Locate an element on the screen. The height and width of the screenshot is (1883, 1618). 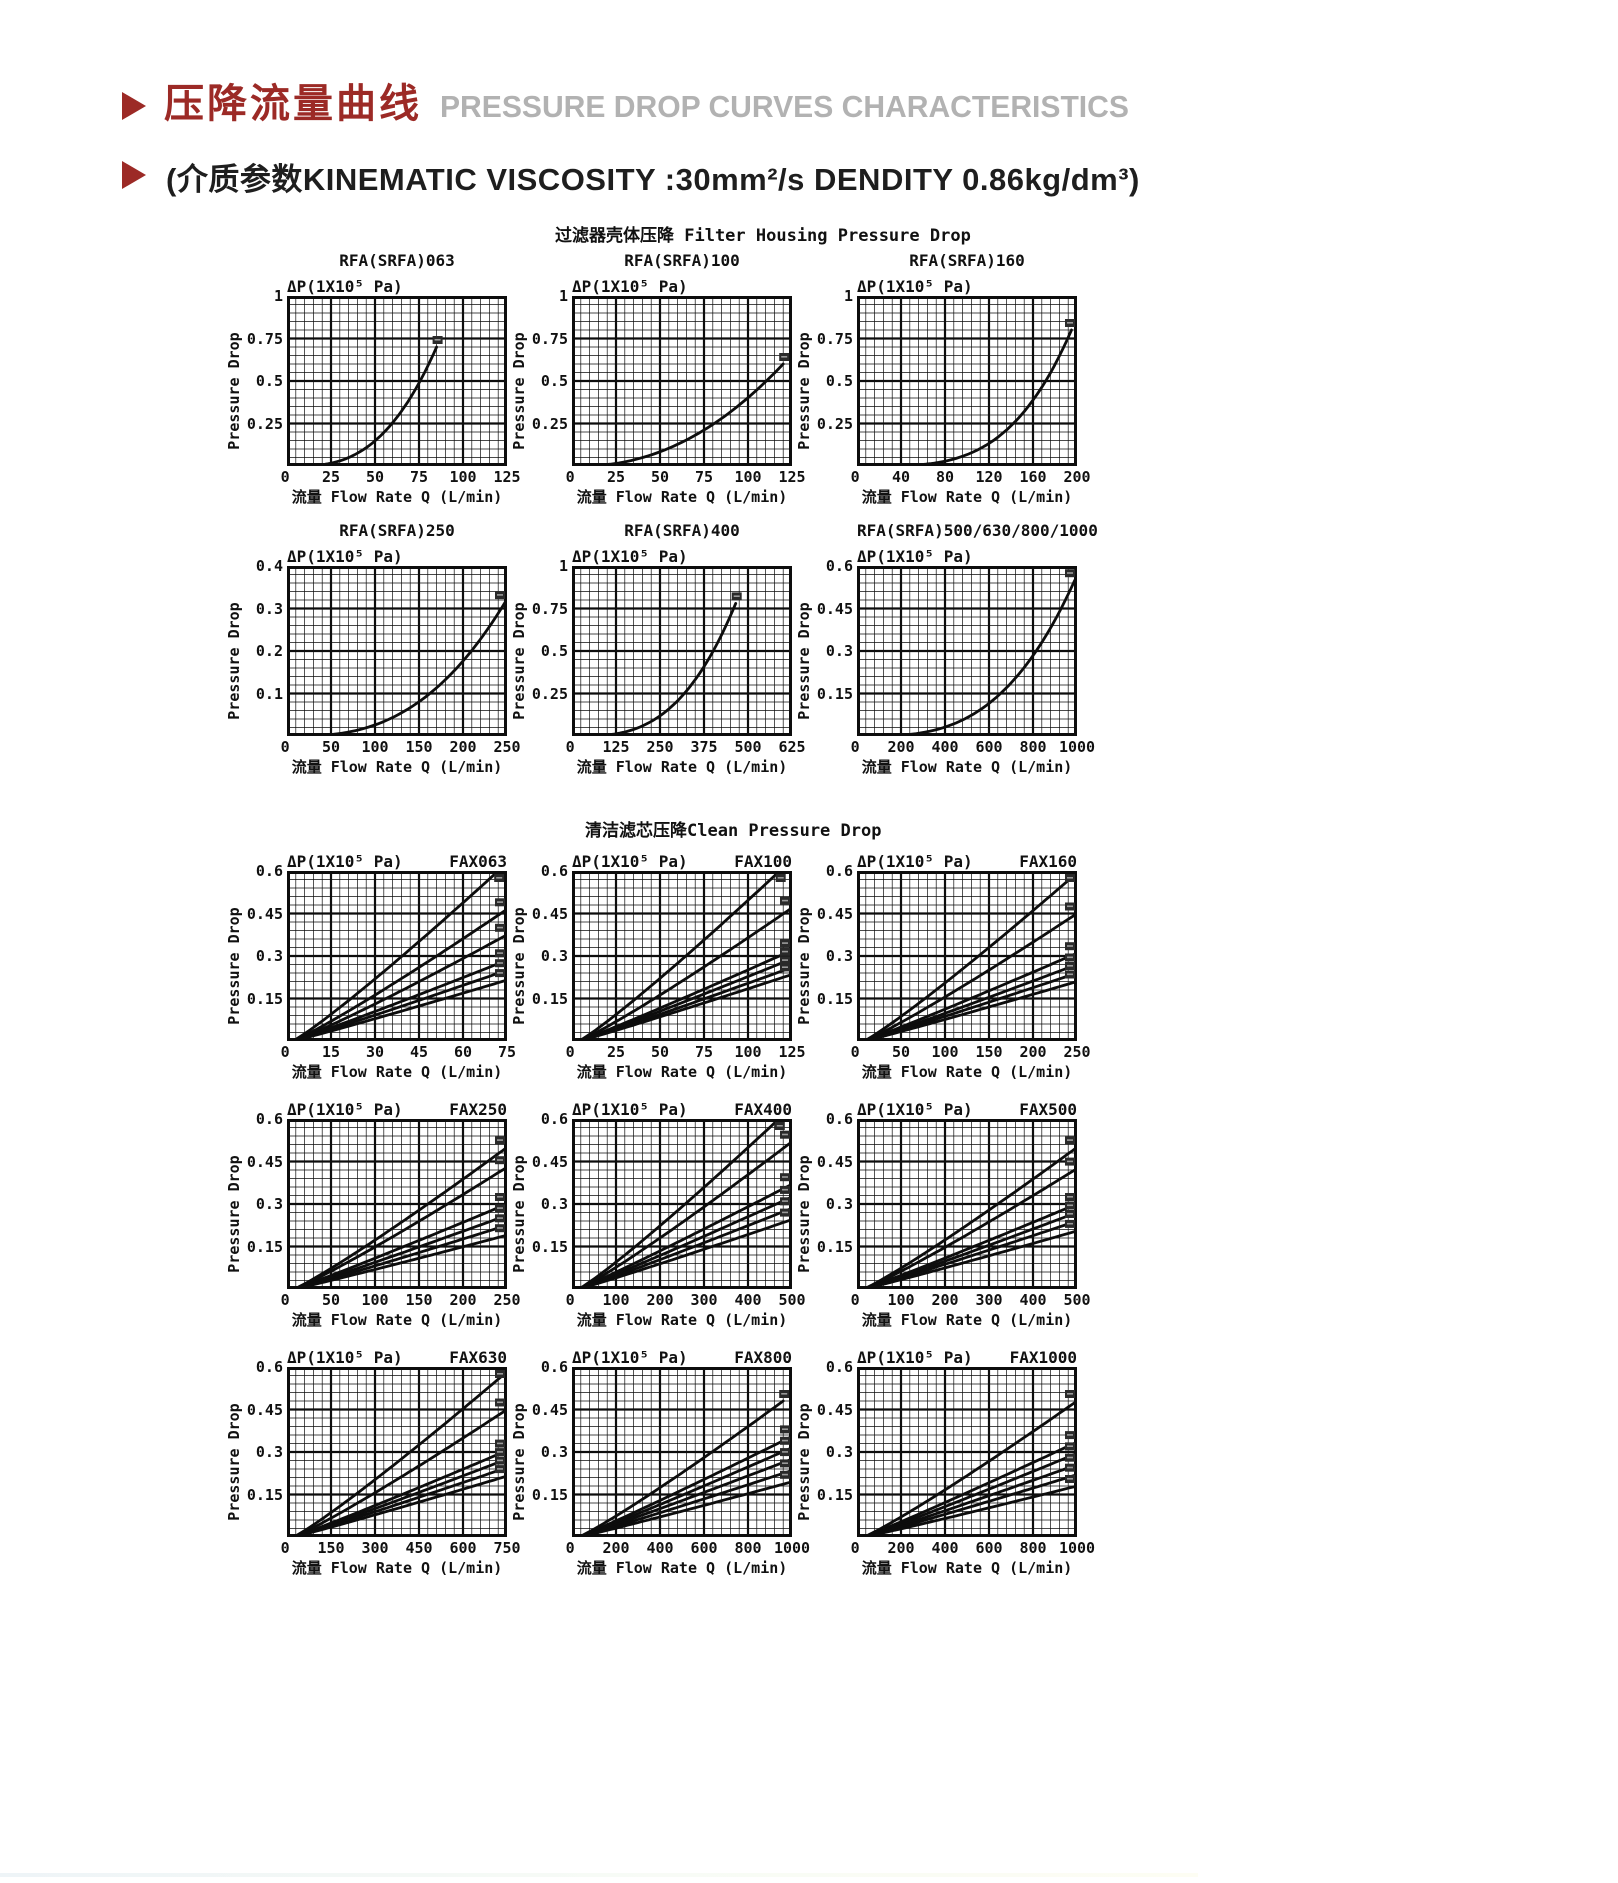
x-tick-label: 0 is located at coordinates (855, 1300).